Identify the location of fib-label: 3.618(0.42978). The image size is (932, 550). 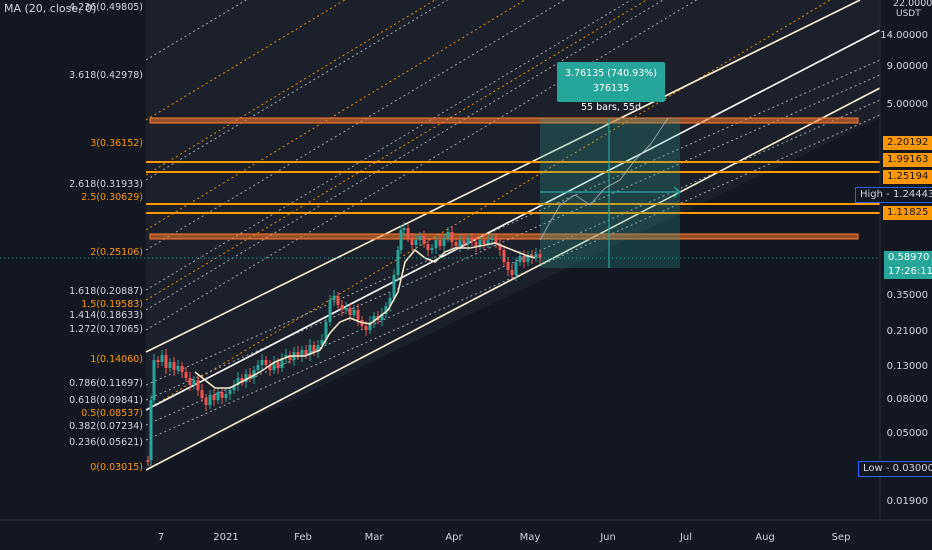
(106, 75).